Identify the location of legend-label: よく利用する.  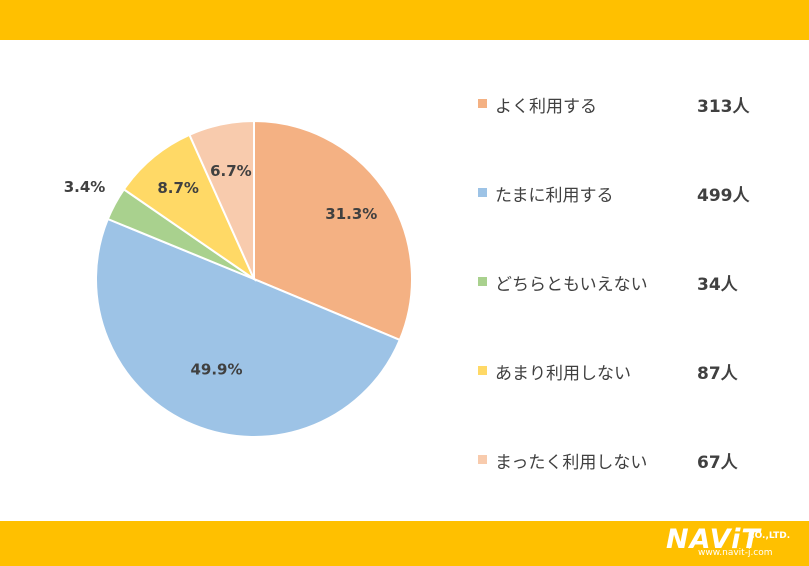
(546, 107).